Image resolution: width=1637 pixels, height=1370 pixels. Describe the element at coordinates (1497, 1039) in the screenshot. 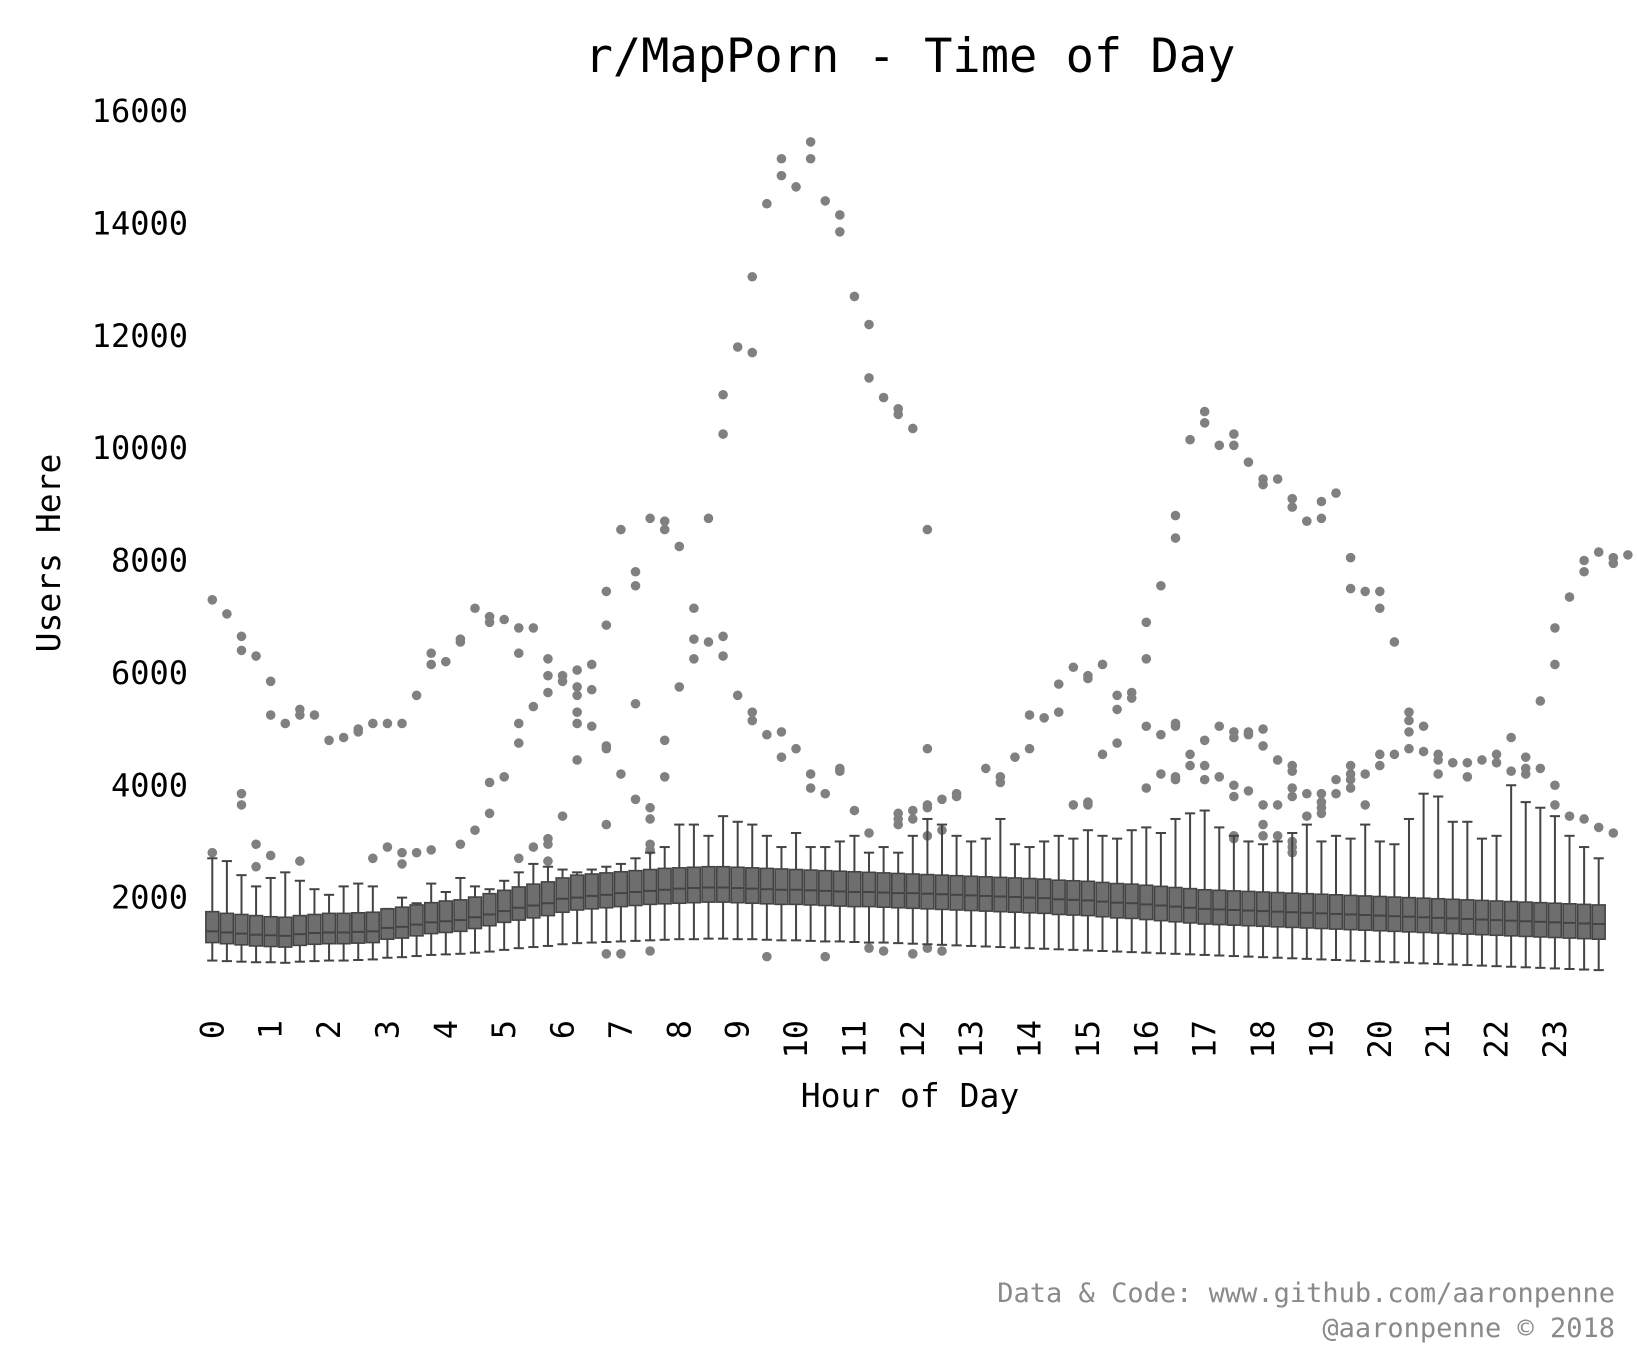

I see `x-tick-label: 22` at that location.